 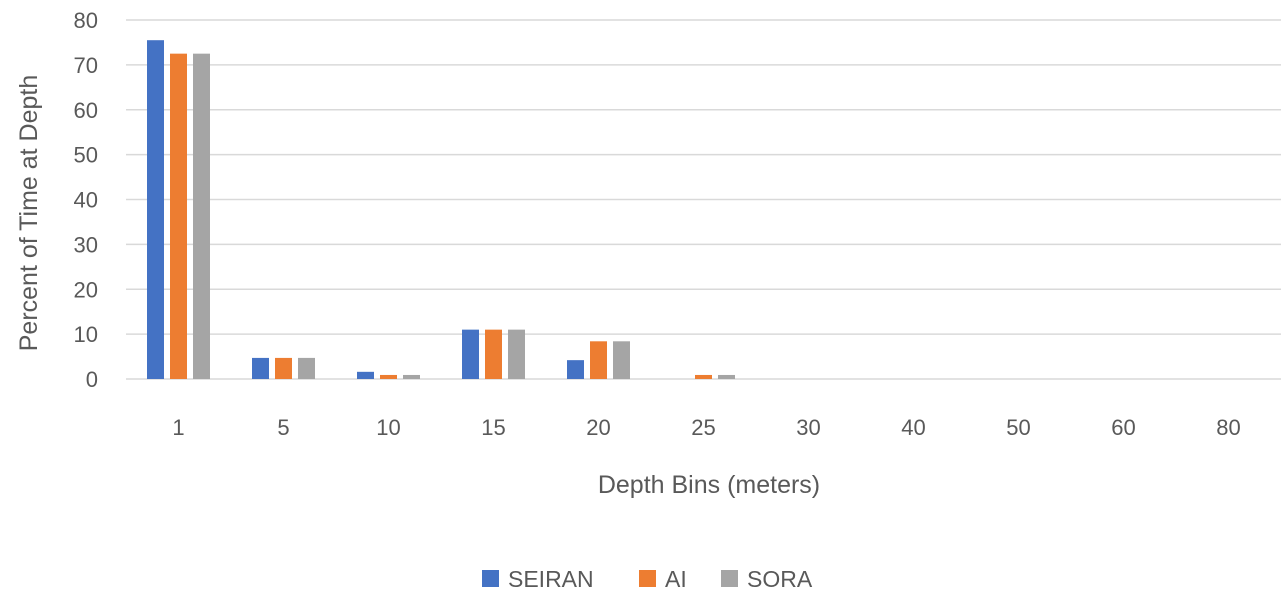 I want to click on y-tick-label: 50, so click(x=86, y=155).